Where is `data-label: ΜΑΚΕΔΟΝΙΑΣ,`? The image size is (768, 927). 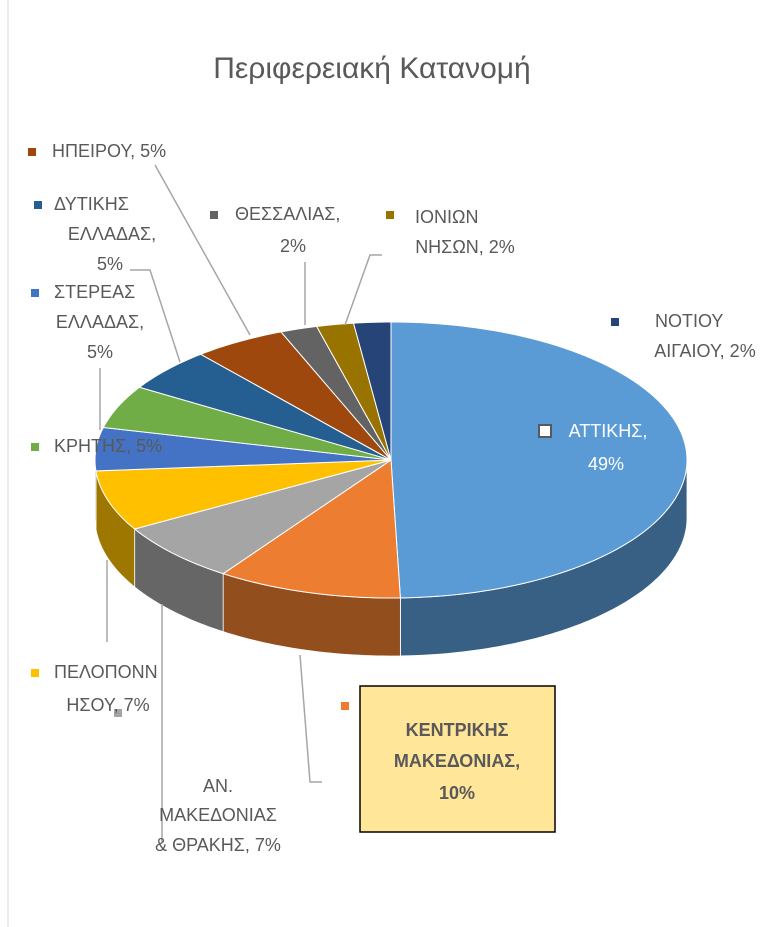 data-label: ΜΑΚΕΔΟΝΙΑΣ, is located at coordinates (457, 761).